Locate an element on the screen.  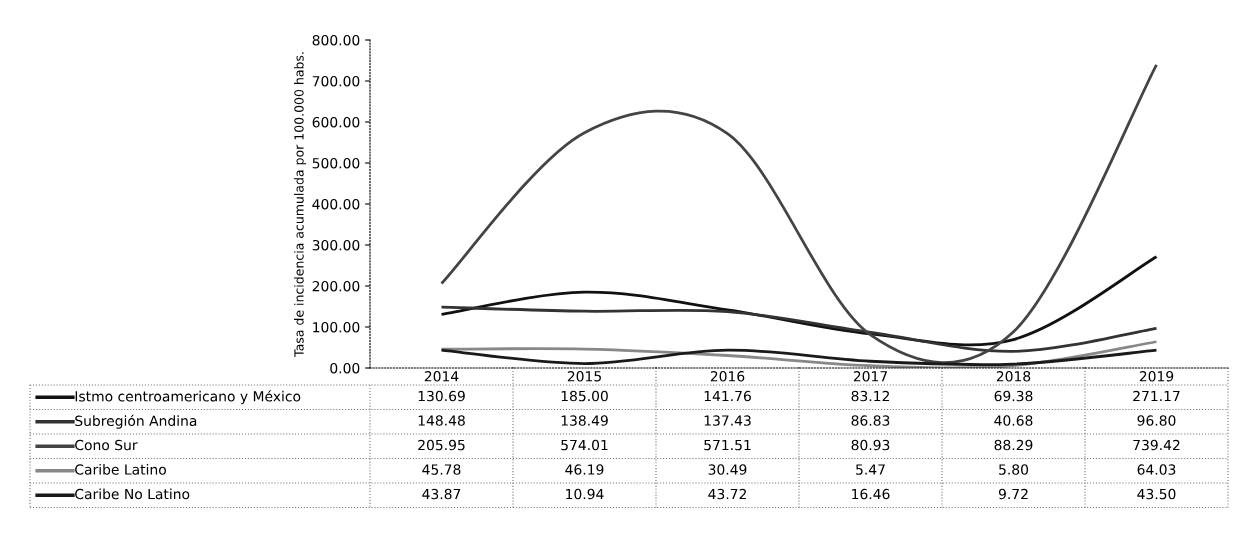
data-label: 80.93 is located at coordinates (870, 445).